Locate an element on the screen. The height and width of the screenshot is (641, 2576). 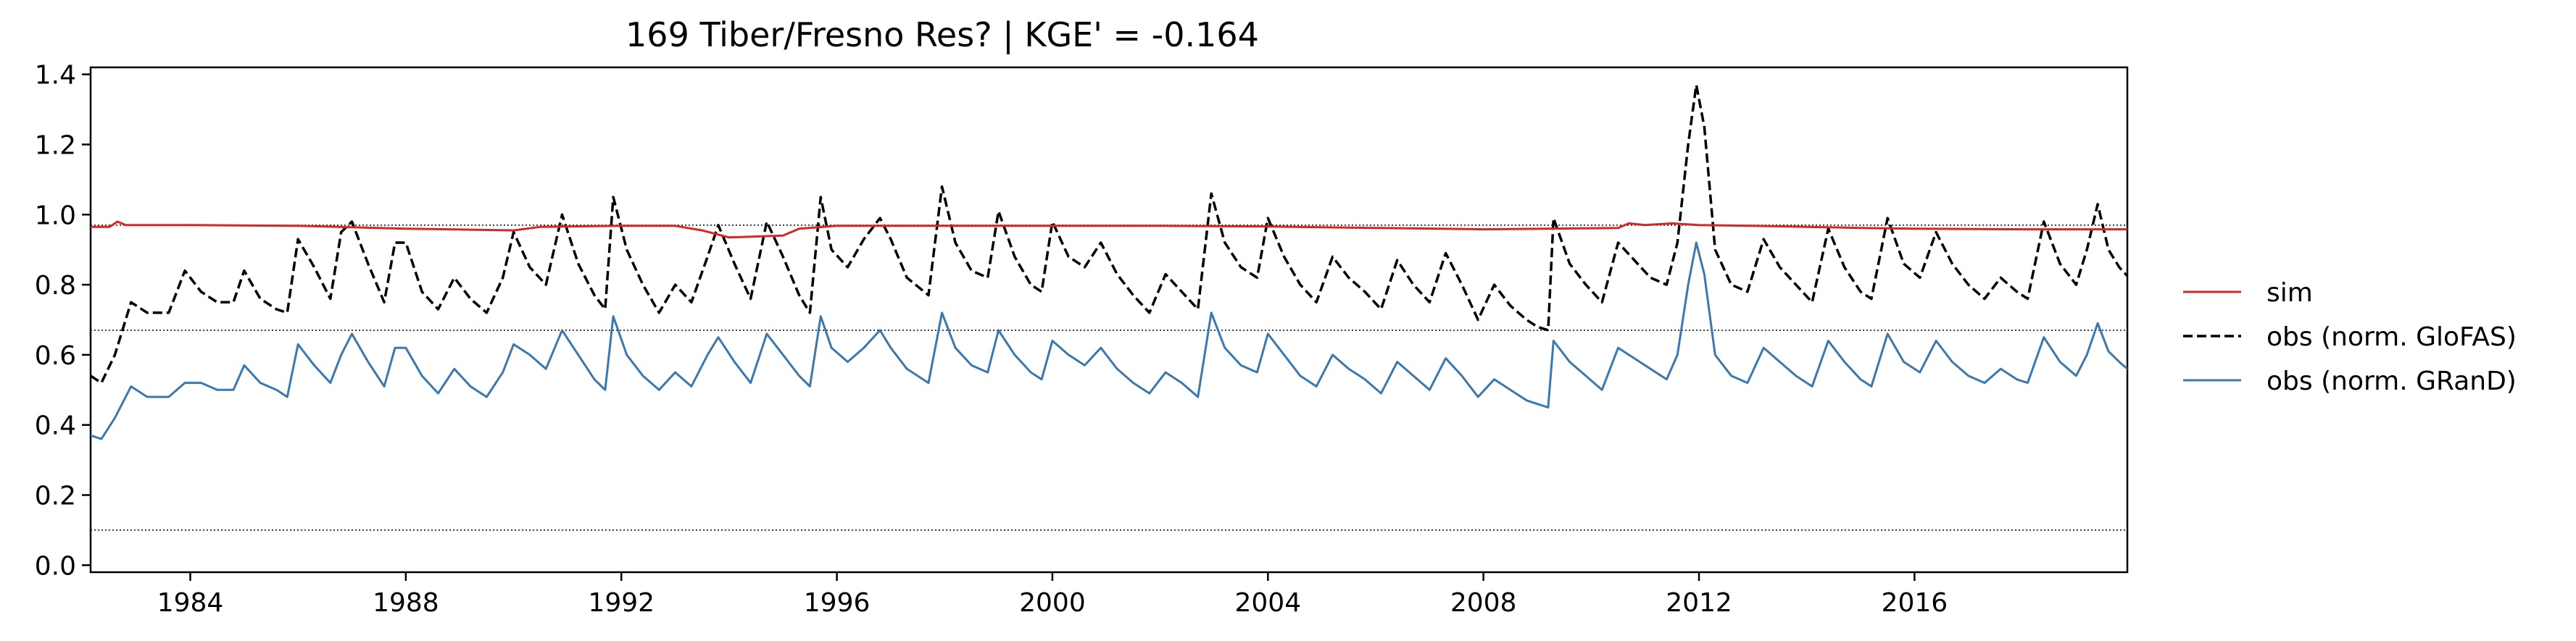
y-tick-label-5: 1.0 is located at coordinates (55, 215).